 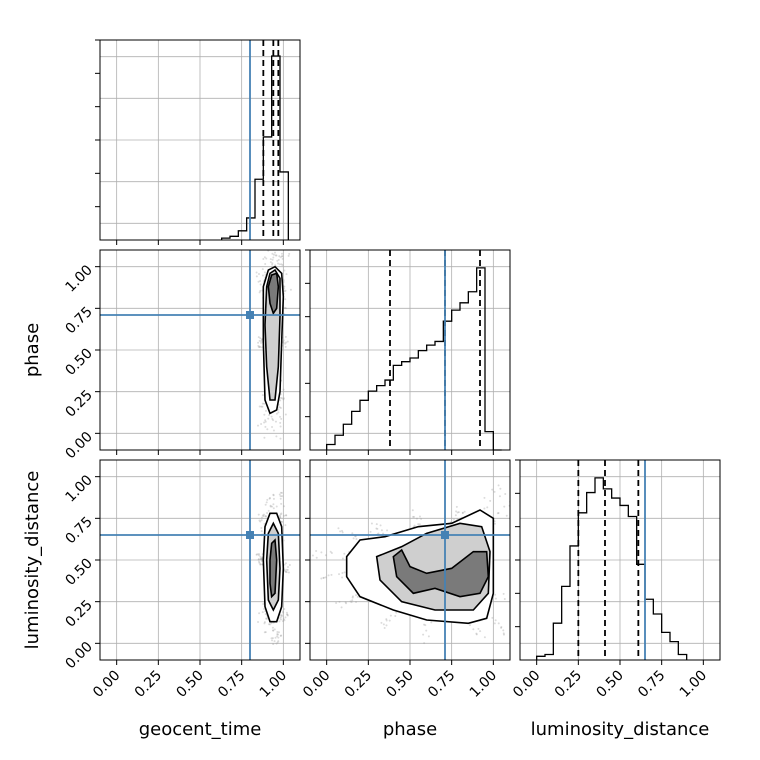 What do you see at coordinates (483, 684) in the screenshot?
I see `x-tick-label: 1.00` at bounding box center [483, 684].